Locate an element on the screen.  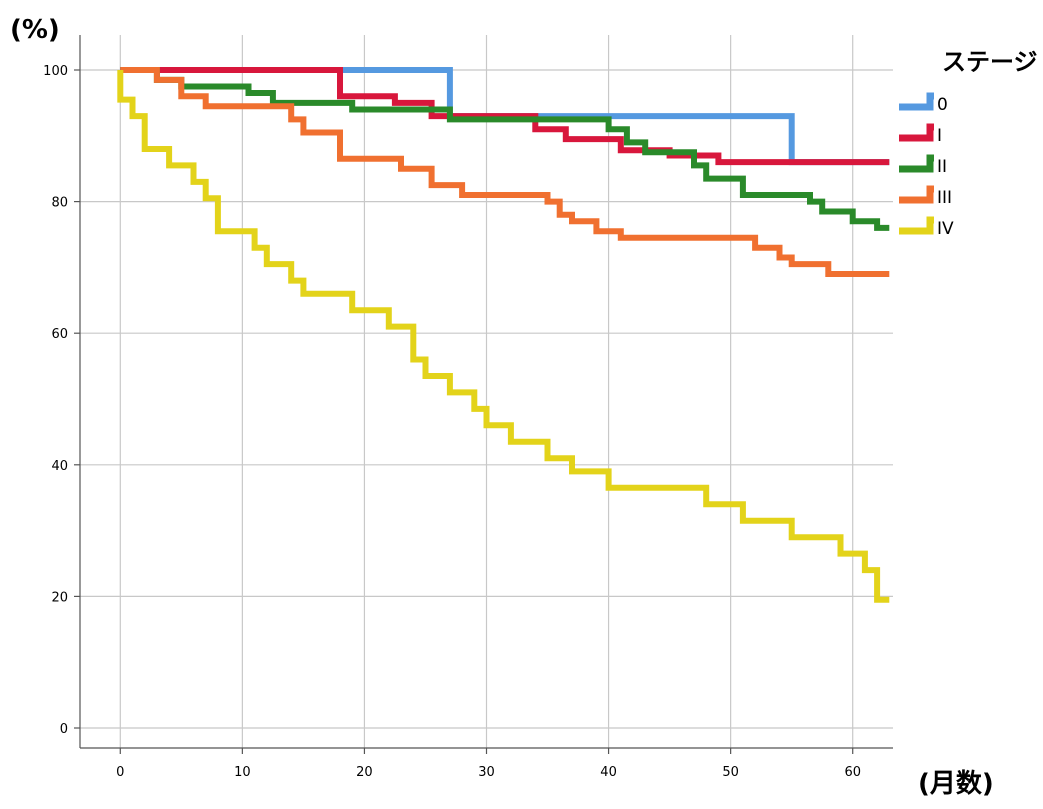
y-tick-label: 20 is located at coordinates (59, 597).